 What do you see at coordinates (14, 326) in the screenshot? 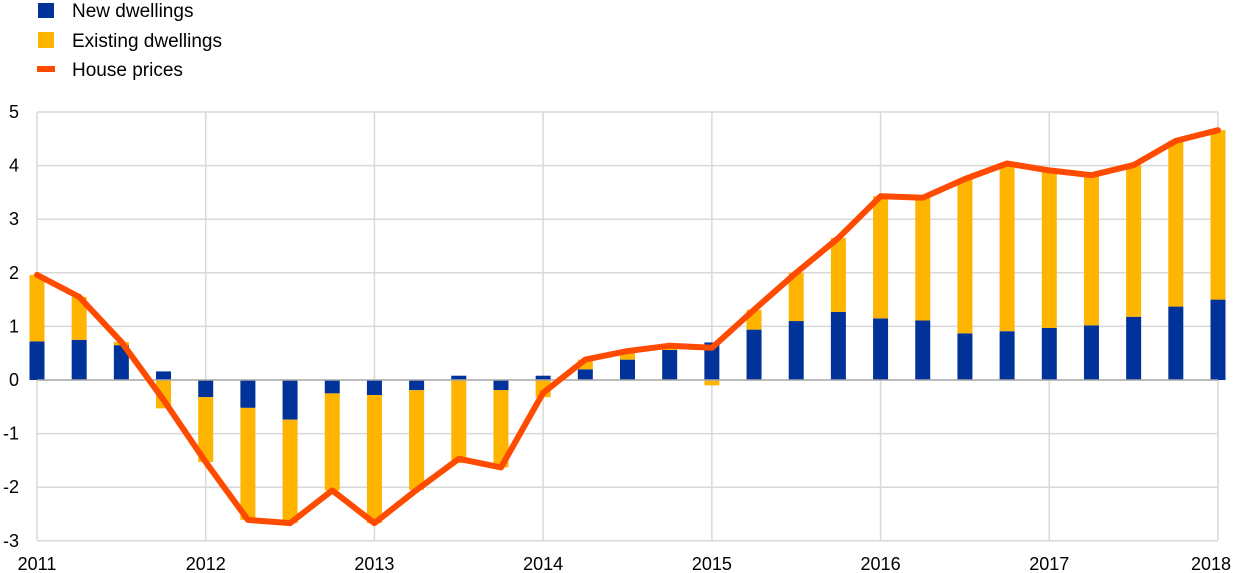
I see `y-tick-label: 1` at bounding box center [14, 326].